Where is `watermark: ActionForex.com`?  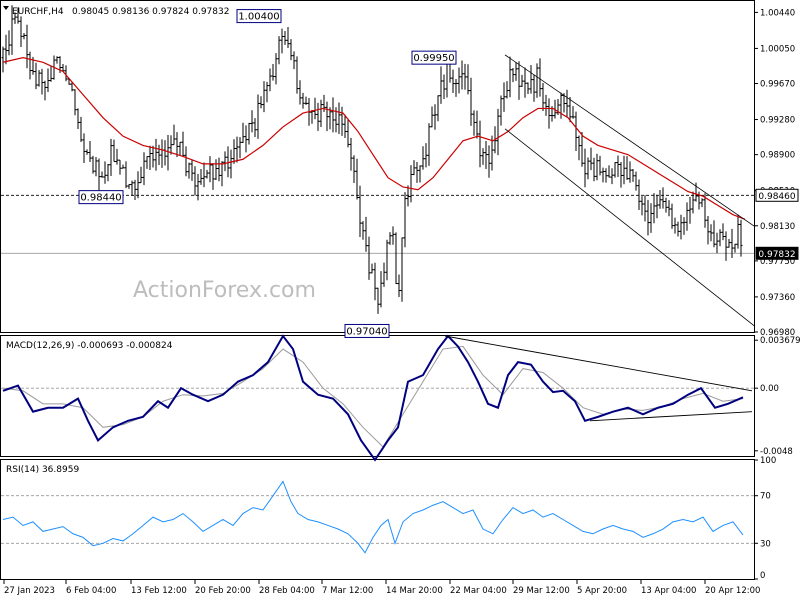
watermark: ActionForex.com is located at coordinates (224, 290).